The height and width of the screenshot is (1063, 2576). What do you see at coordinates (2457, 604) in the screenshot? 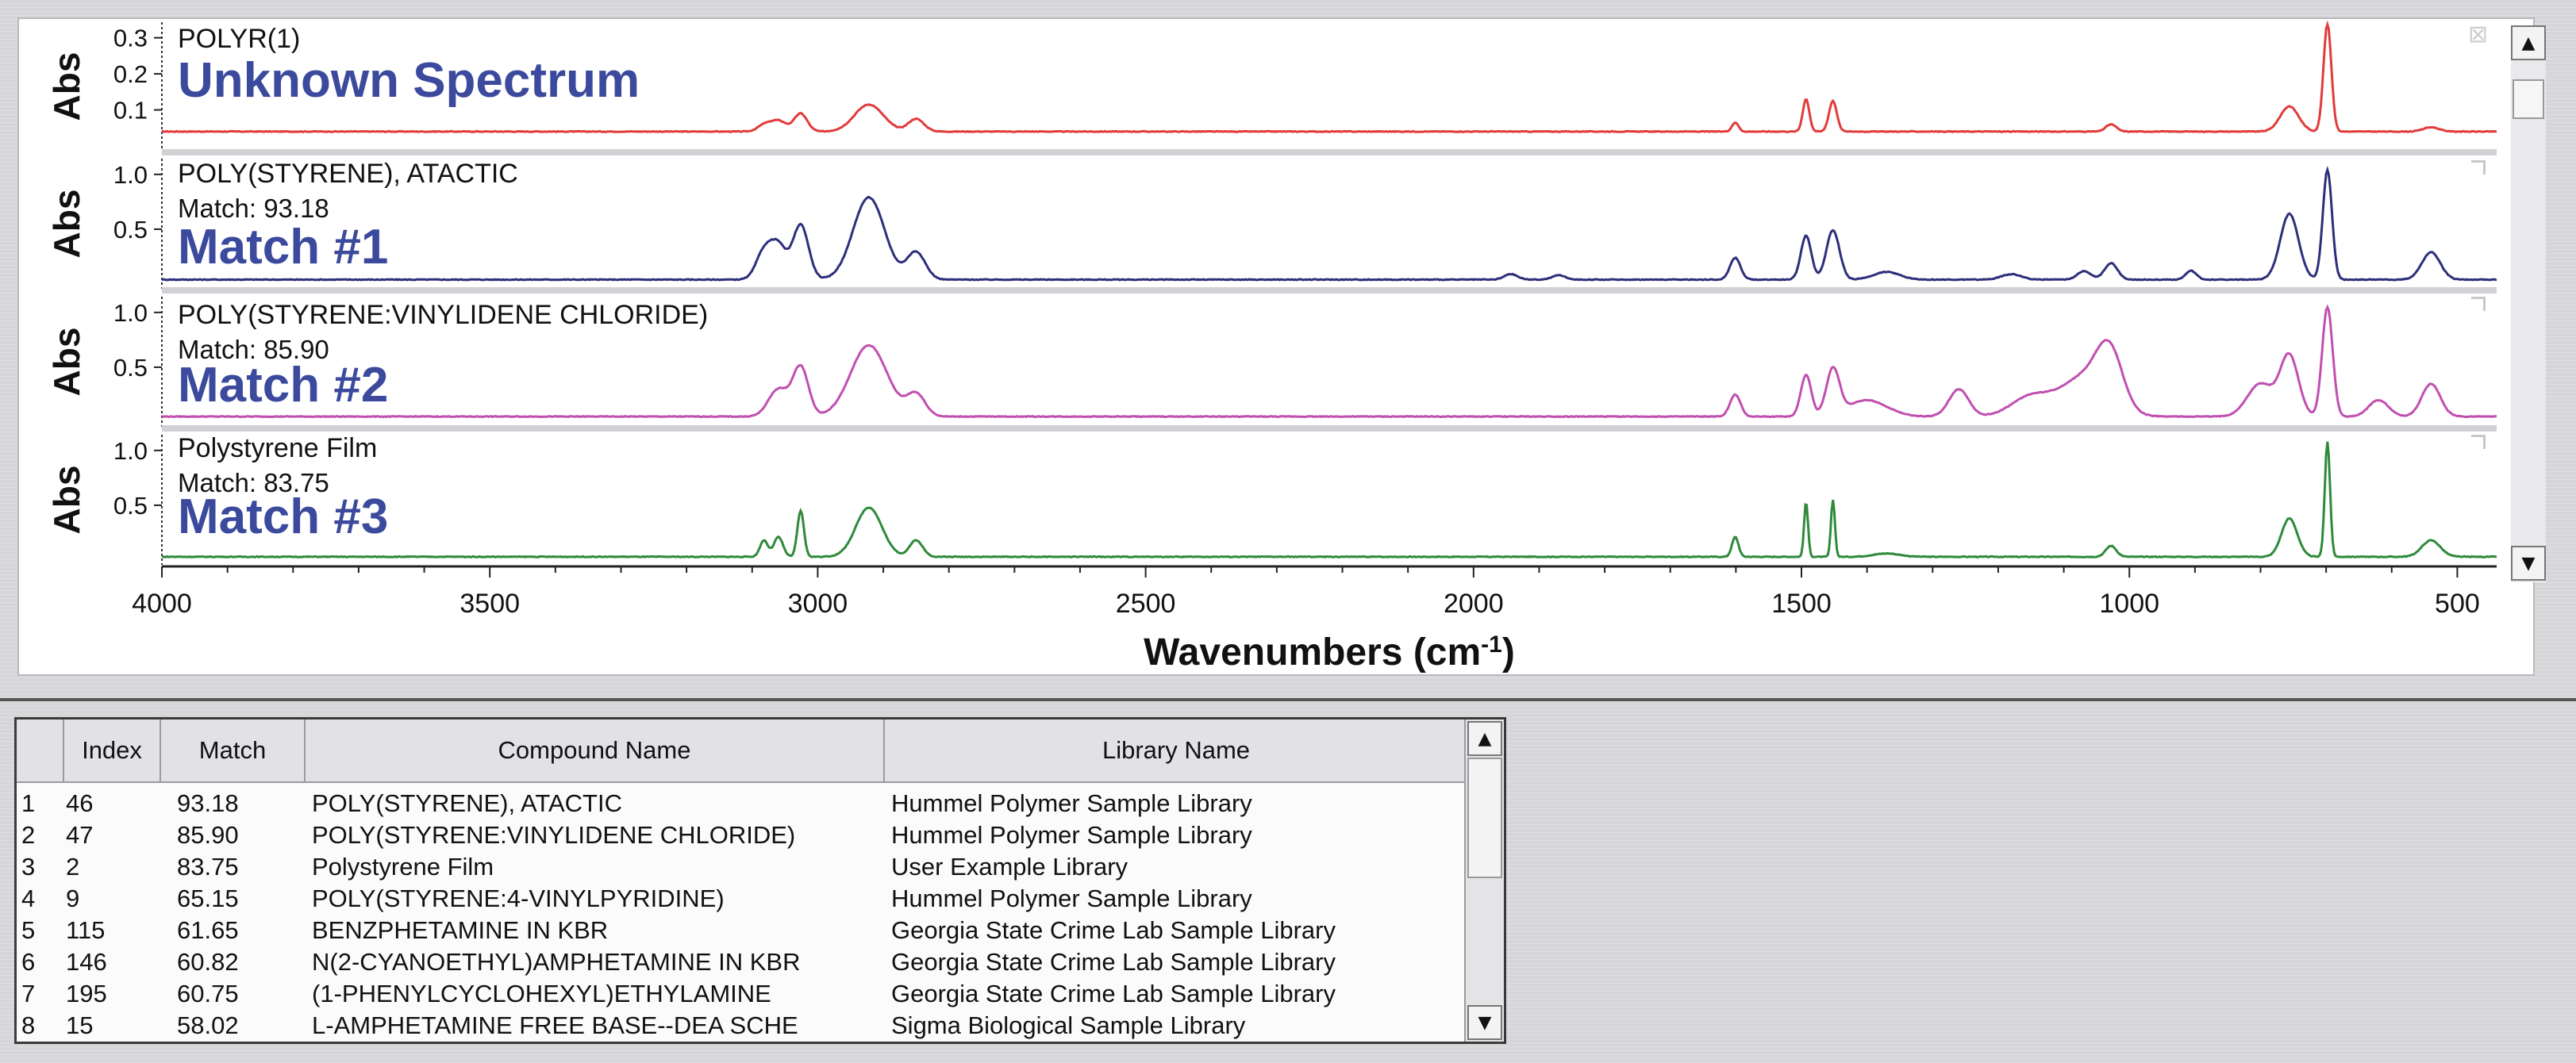
I see `x-tick-label: 500` at bounding box center [2457, 604].